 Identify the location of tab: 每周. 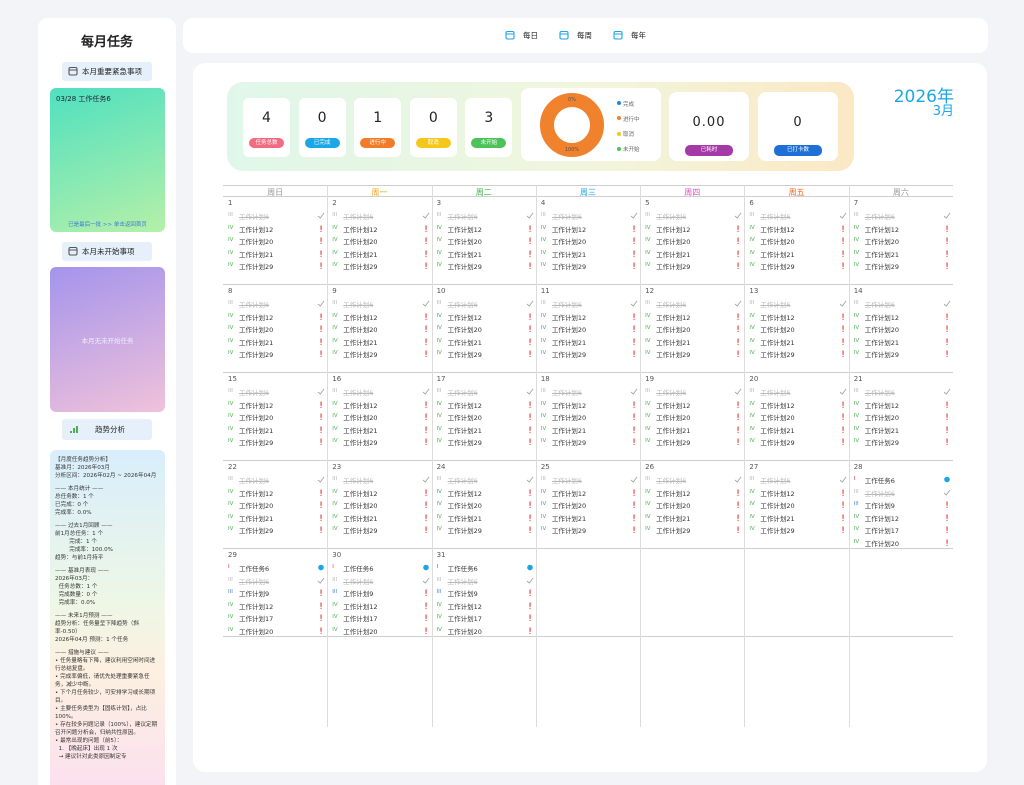
(584, 35).